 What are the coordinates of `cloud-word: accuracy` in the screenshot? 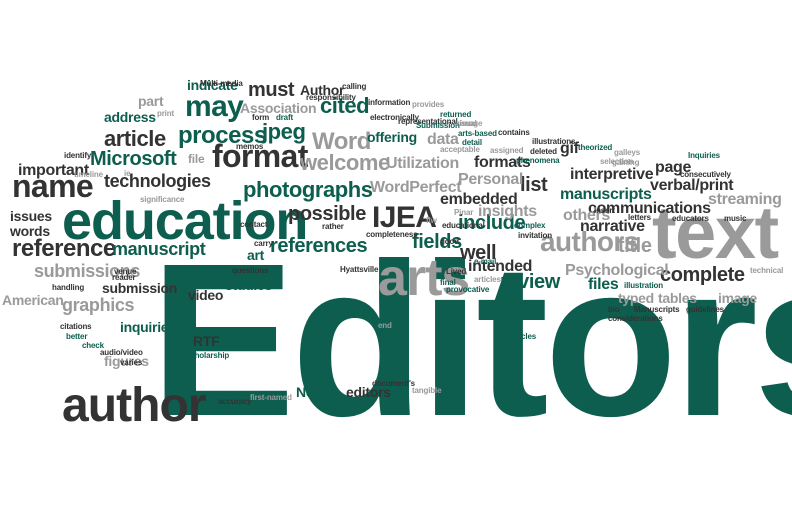 It's located at (235, 401).